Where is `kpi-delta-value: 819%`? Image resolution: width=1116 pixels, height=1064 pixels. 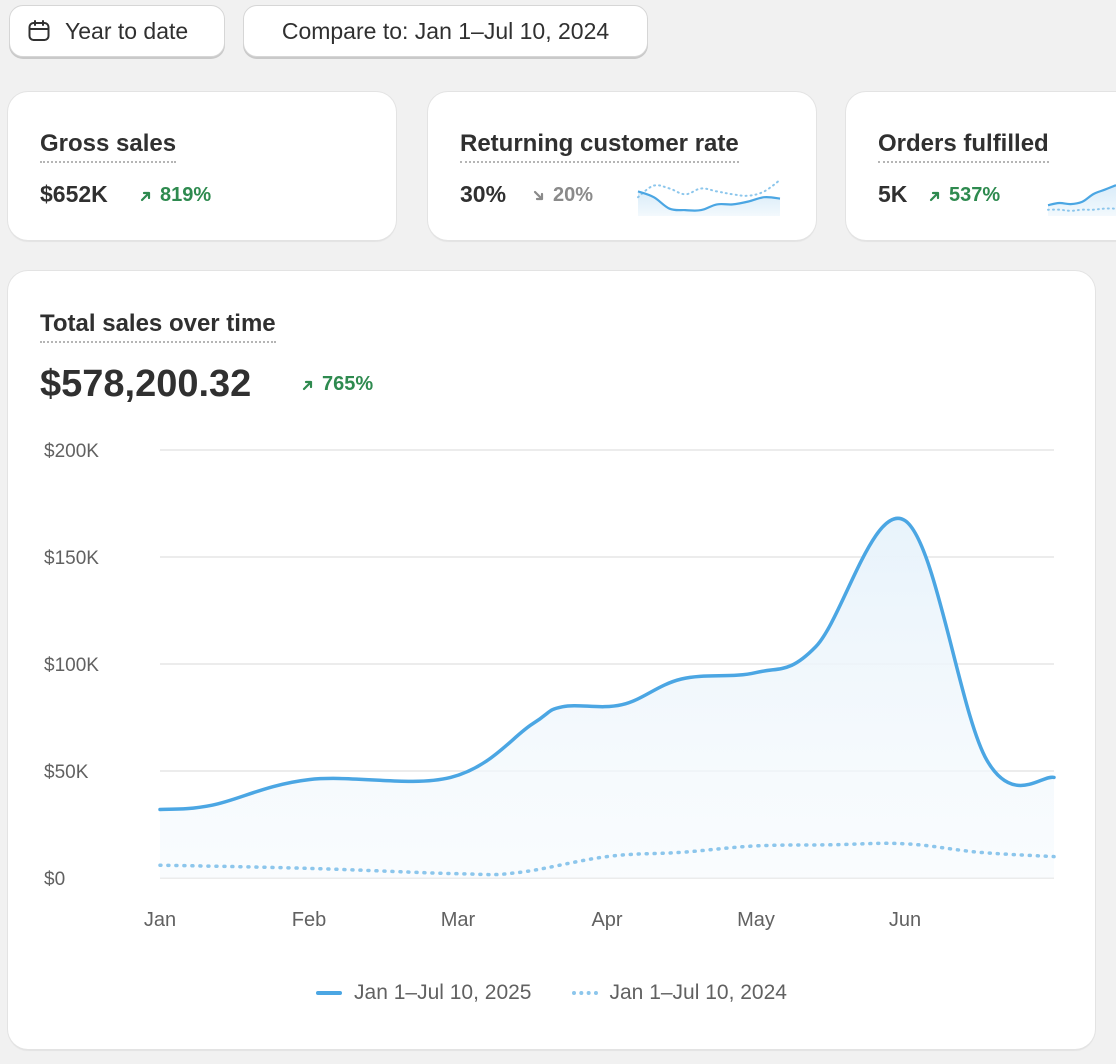
kpi-delta-value: 819% is located at coordinates (186, 195).